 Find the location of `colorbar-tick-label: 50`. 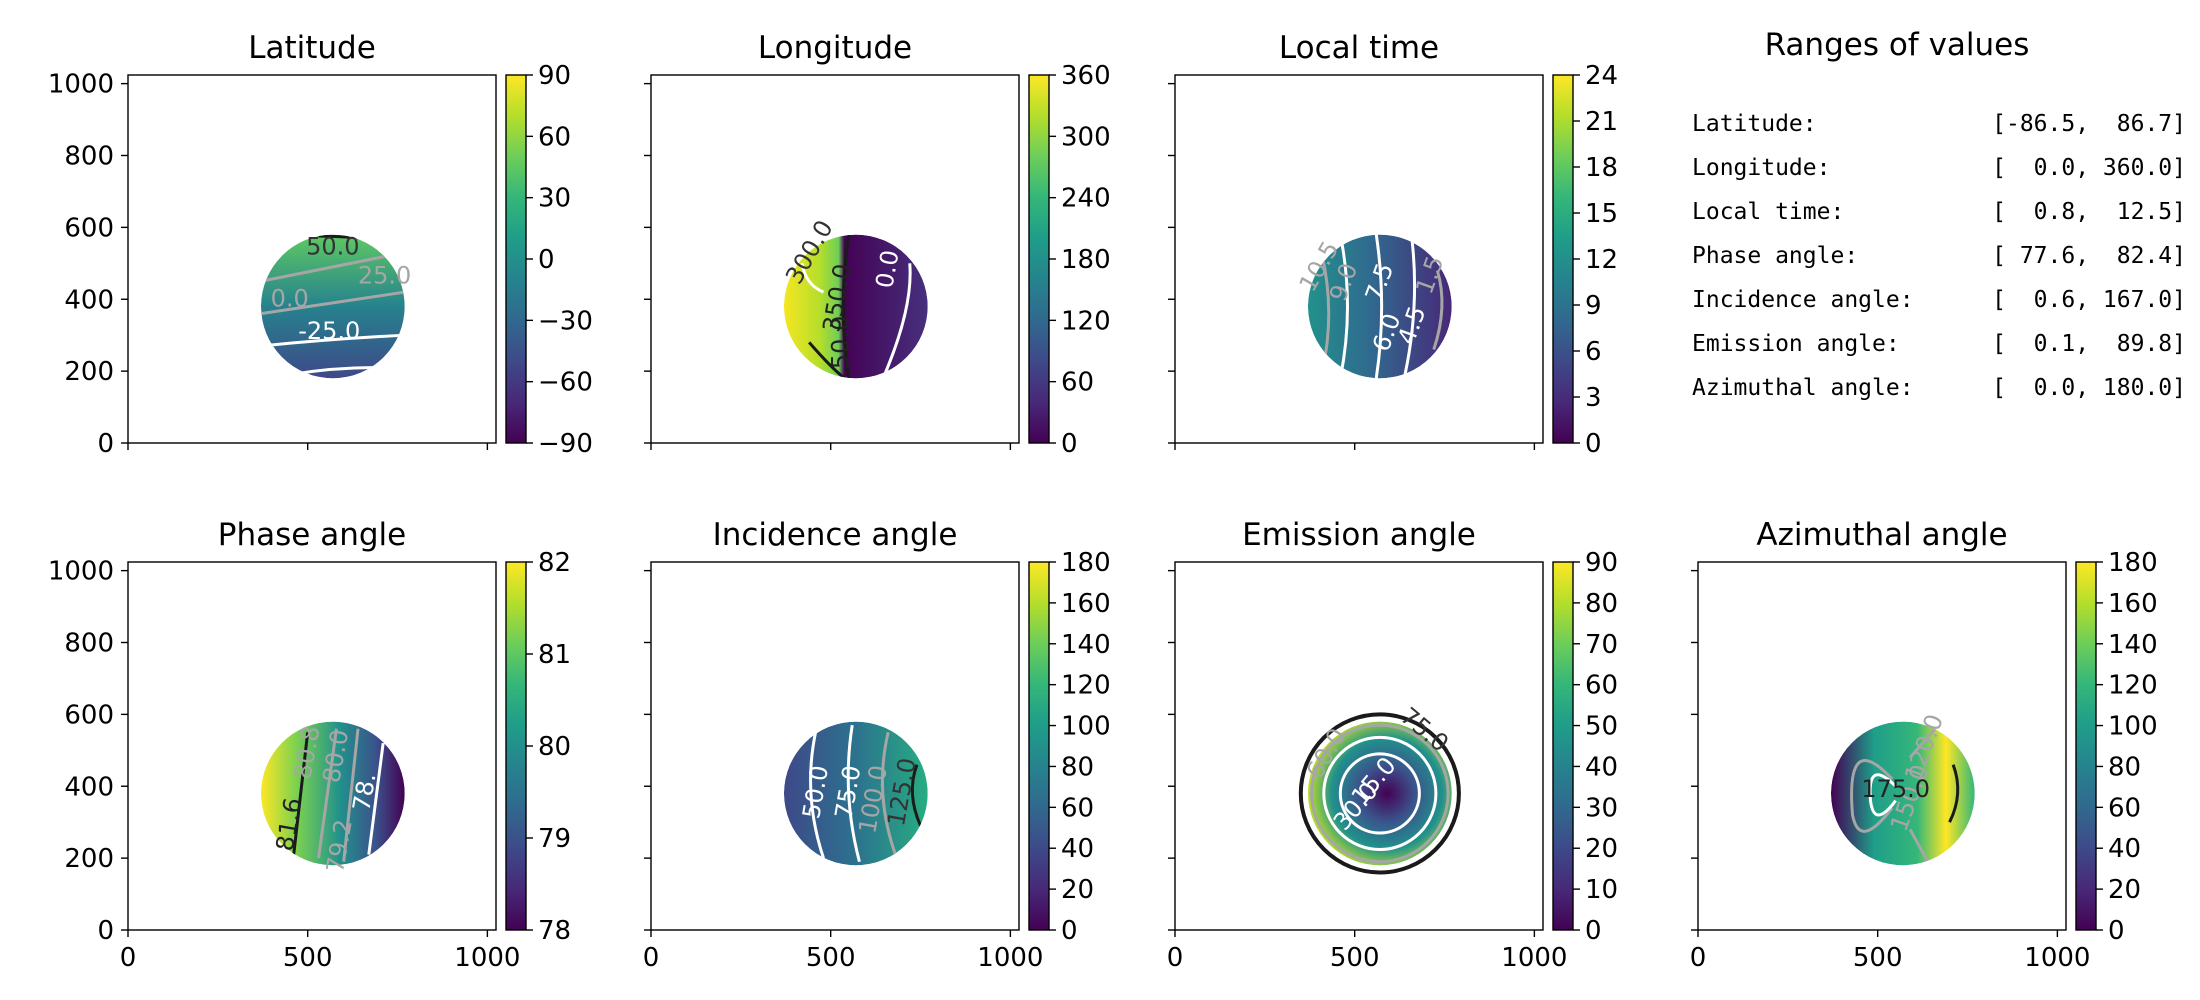

colorbar-tick-label: 50 is located at coordinates (1601, 727).